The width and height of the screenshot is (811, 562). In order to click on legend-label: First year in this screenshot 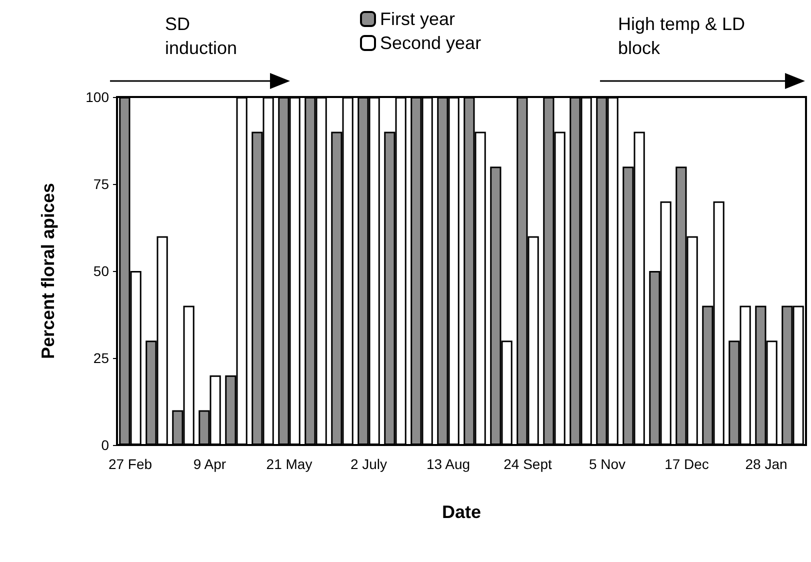, I will do `click(418, 19)`.